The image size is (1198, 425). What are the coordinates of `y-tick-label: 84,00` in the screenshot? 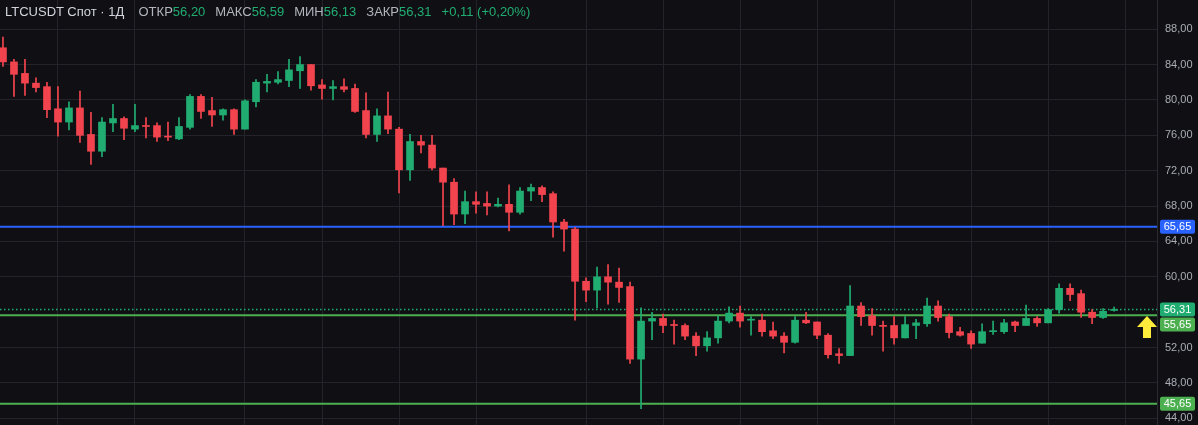 It's located at (1179, 63).